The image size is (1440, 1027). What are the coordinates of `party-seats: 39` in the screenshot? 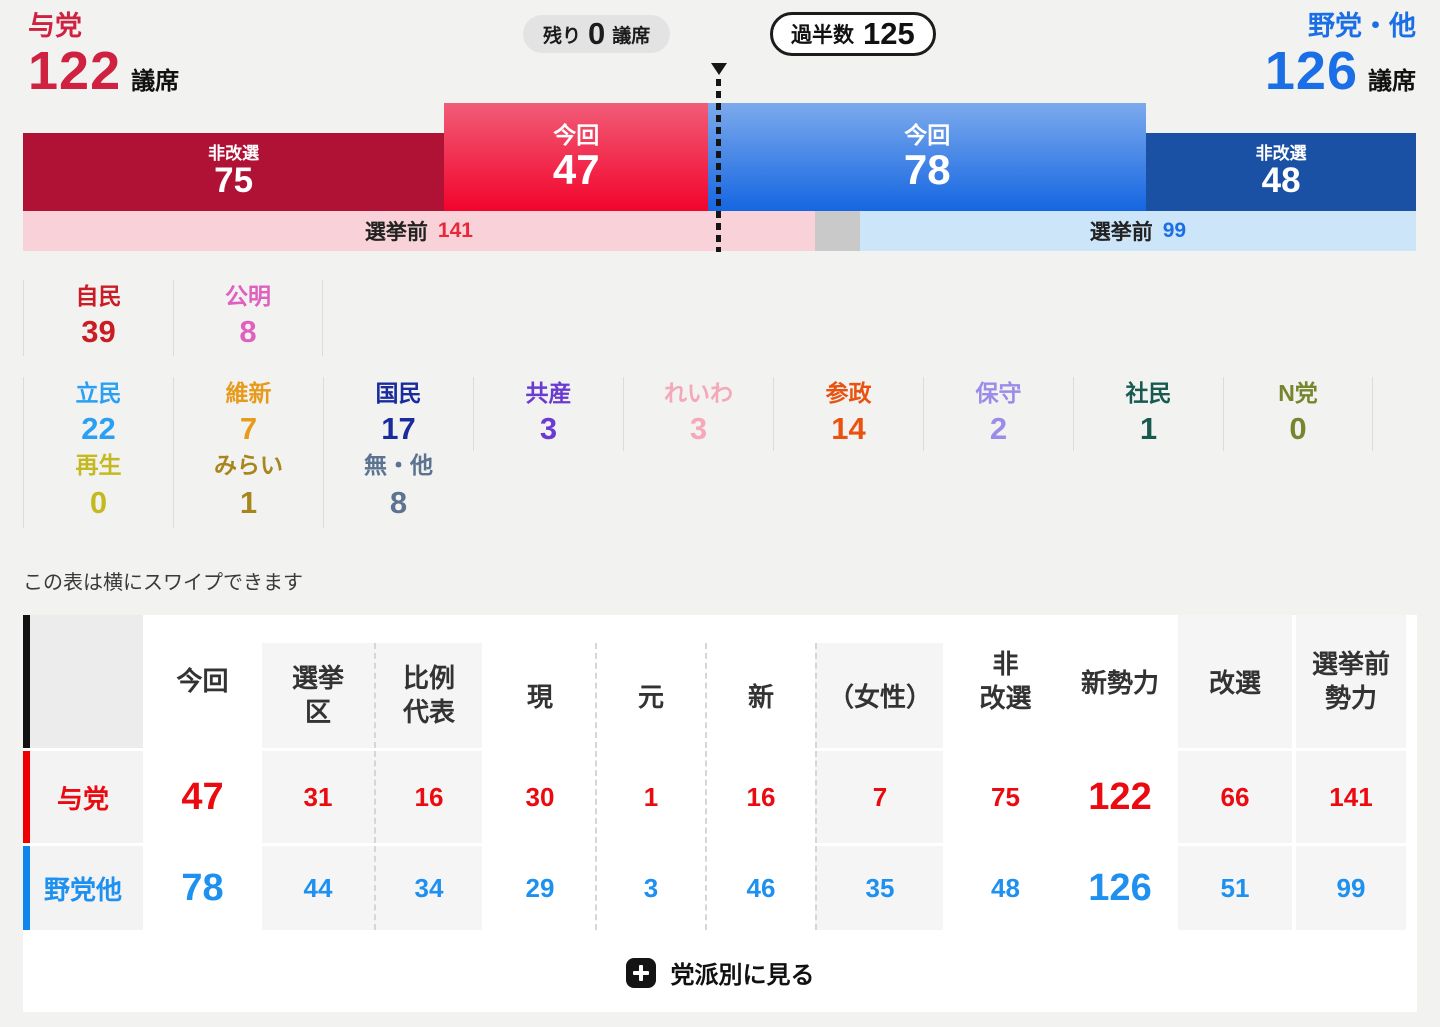 It's located at (98, 332).